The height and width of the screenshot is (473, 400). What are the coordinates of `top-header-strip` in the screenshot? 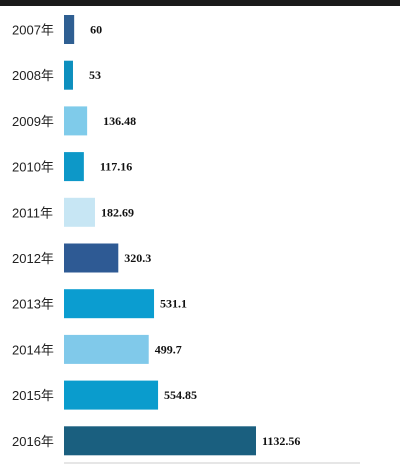 It's located at (200, 3).